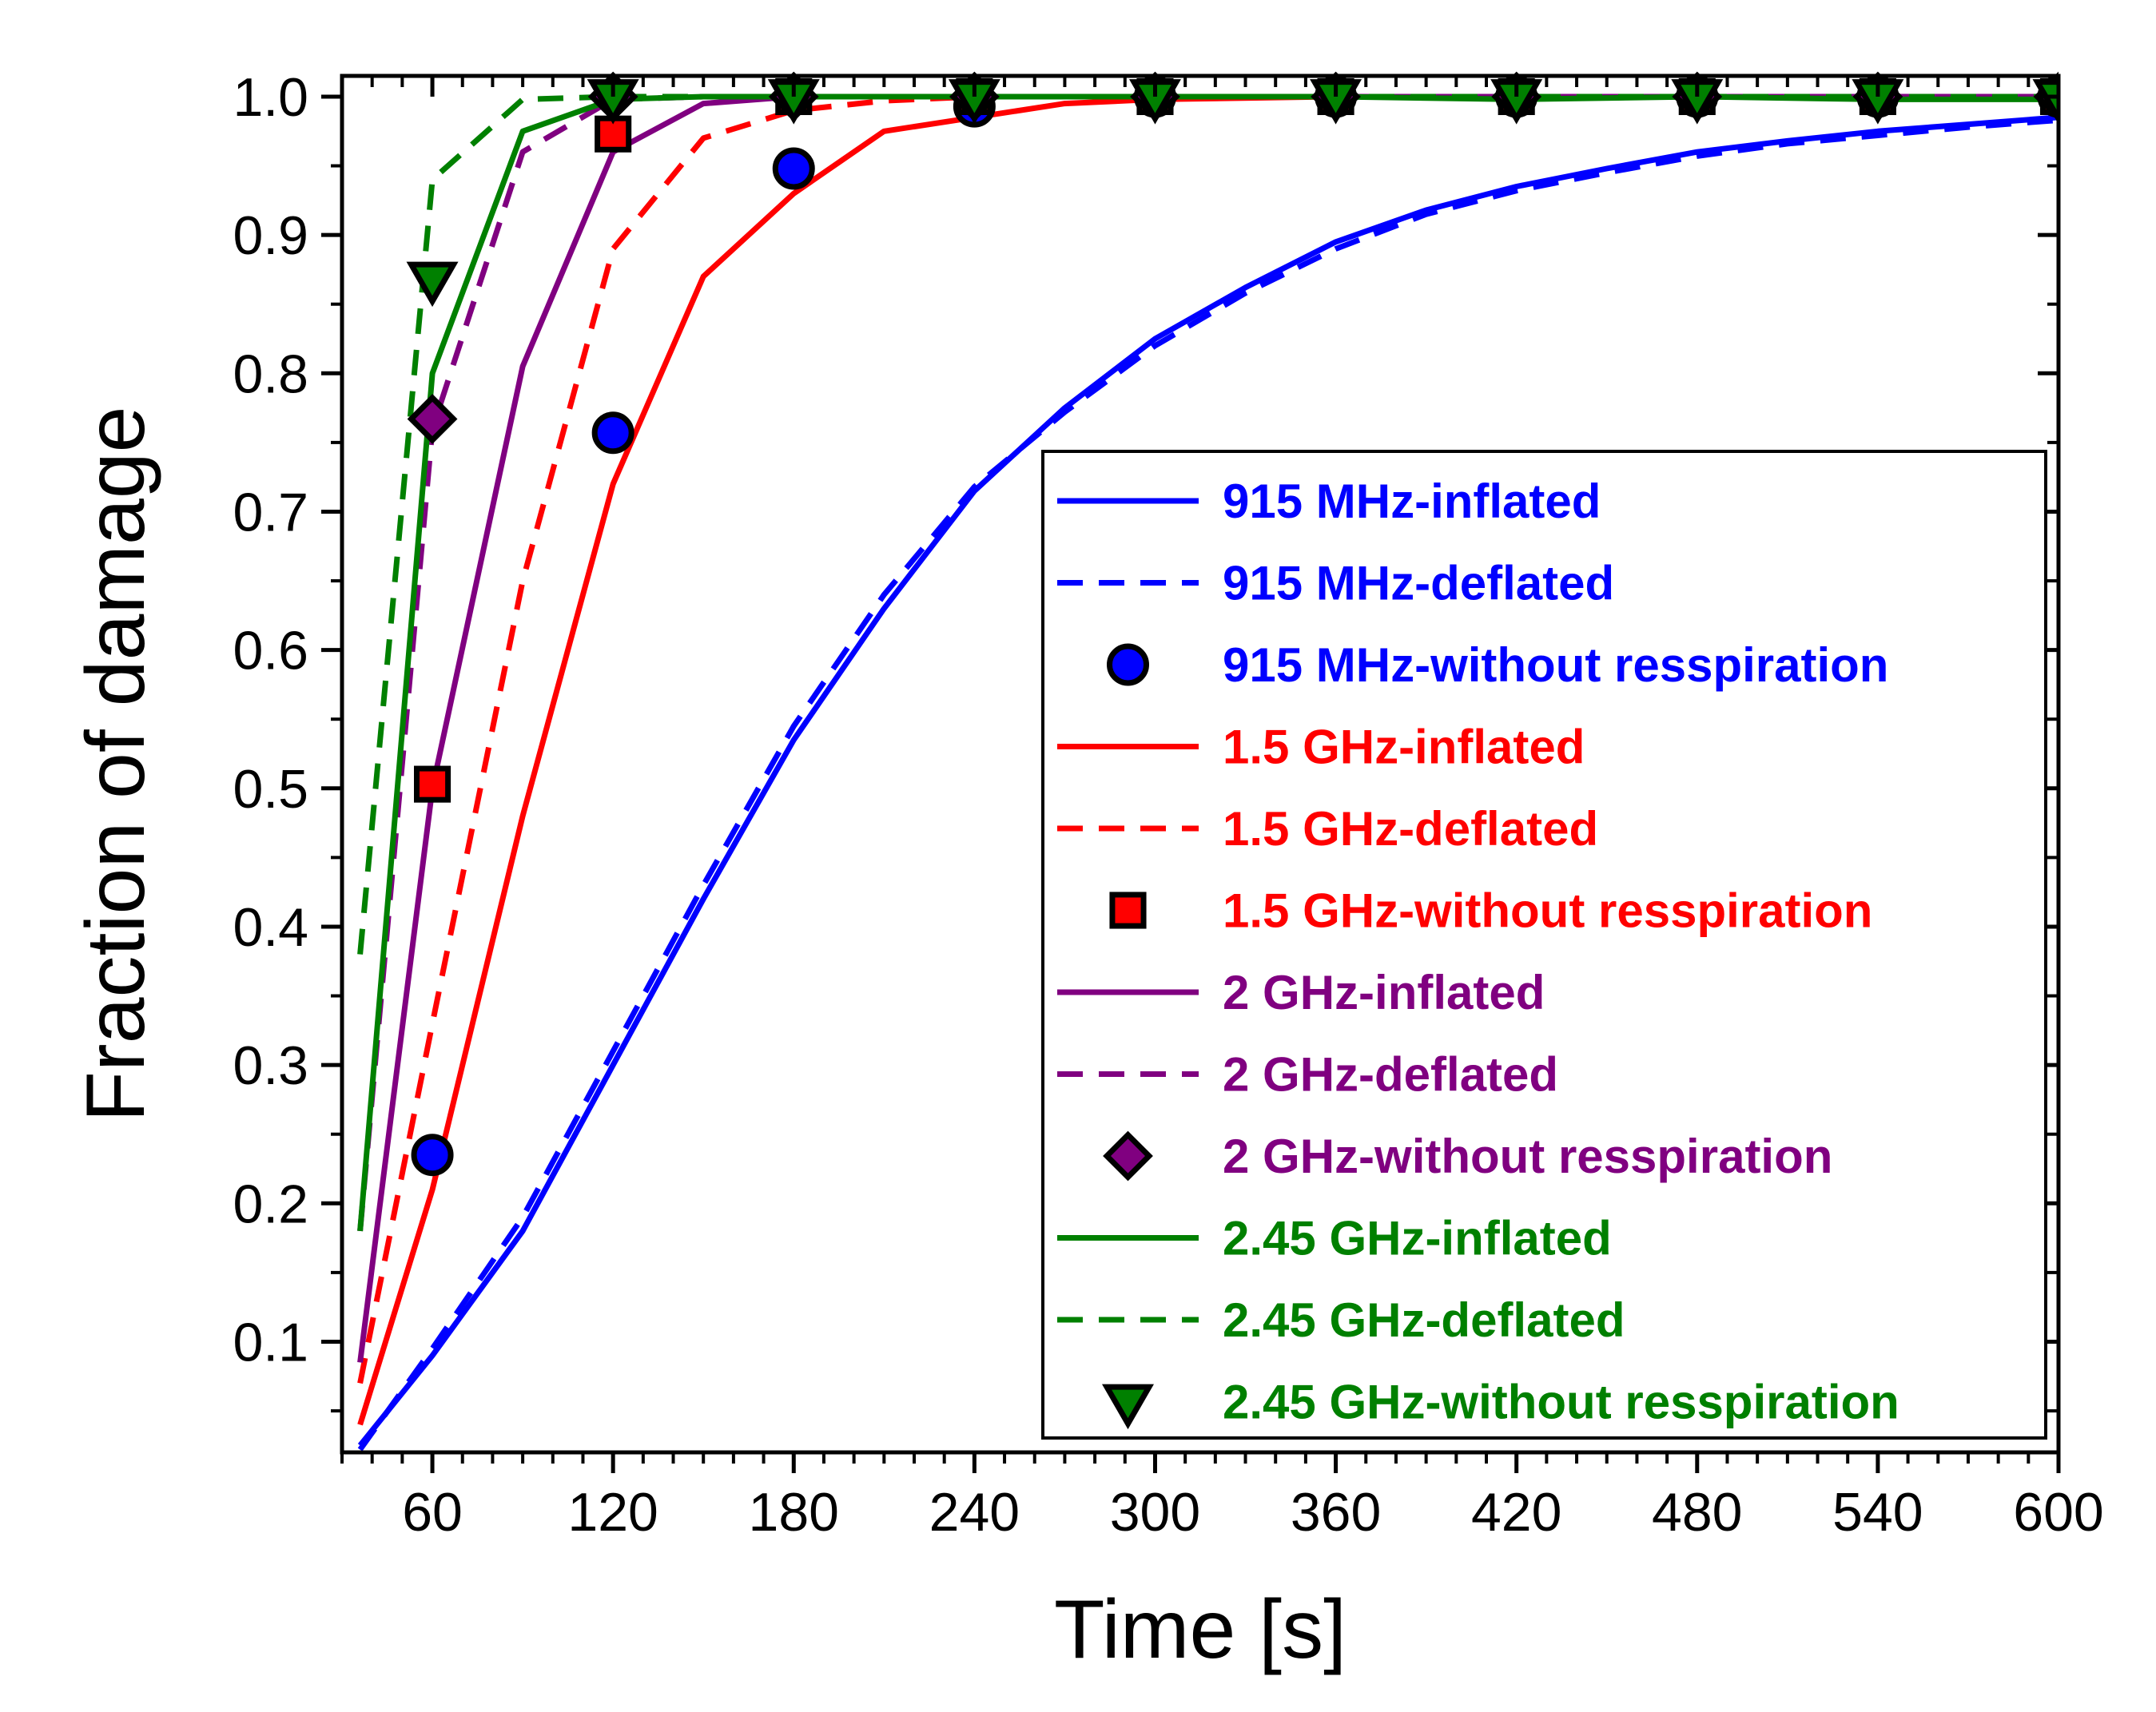 The height and width of the screenshot is (1712, 2156). Describe the element at coordinates (1412, 501) in the screenshot. I see `legend-label: 915 MHz-inflated` at that location.